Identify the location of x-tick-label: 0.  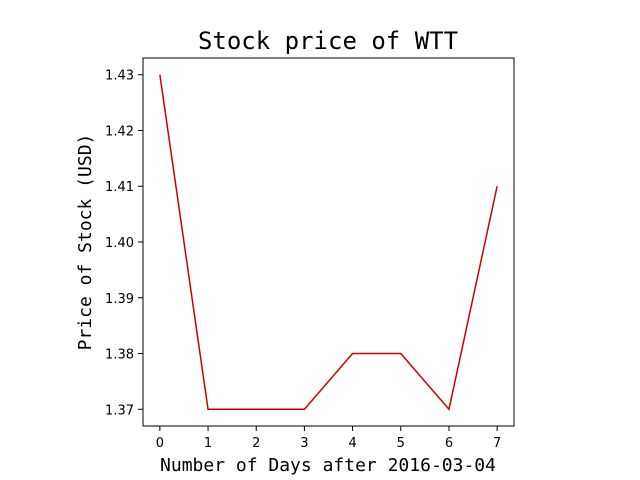
(160, 443).